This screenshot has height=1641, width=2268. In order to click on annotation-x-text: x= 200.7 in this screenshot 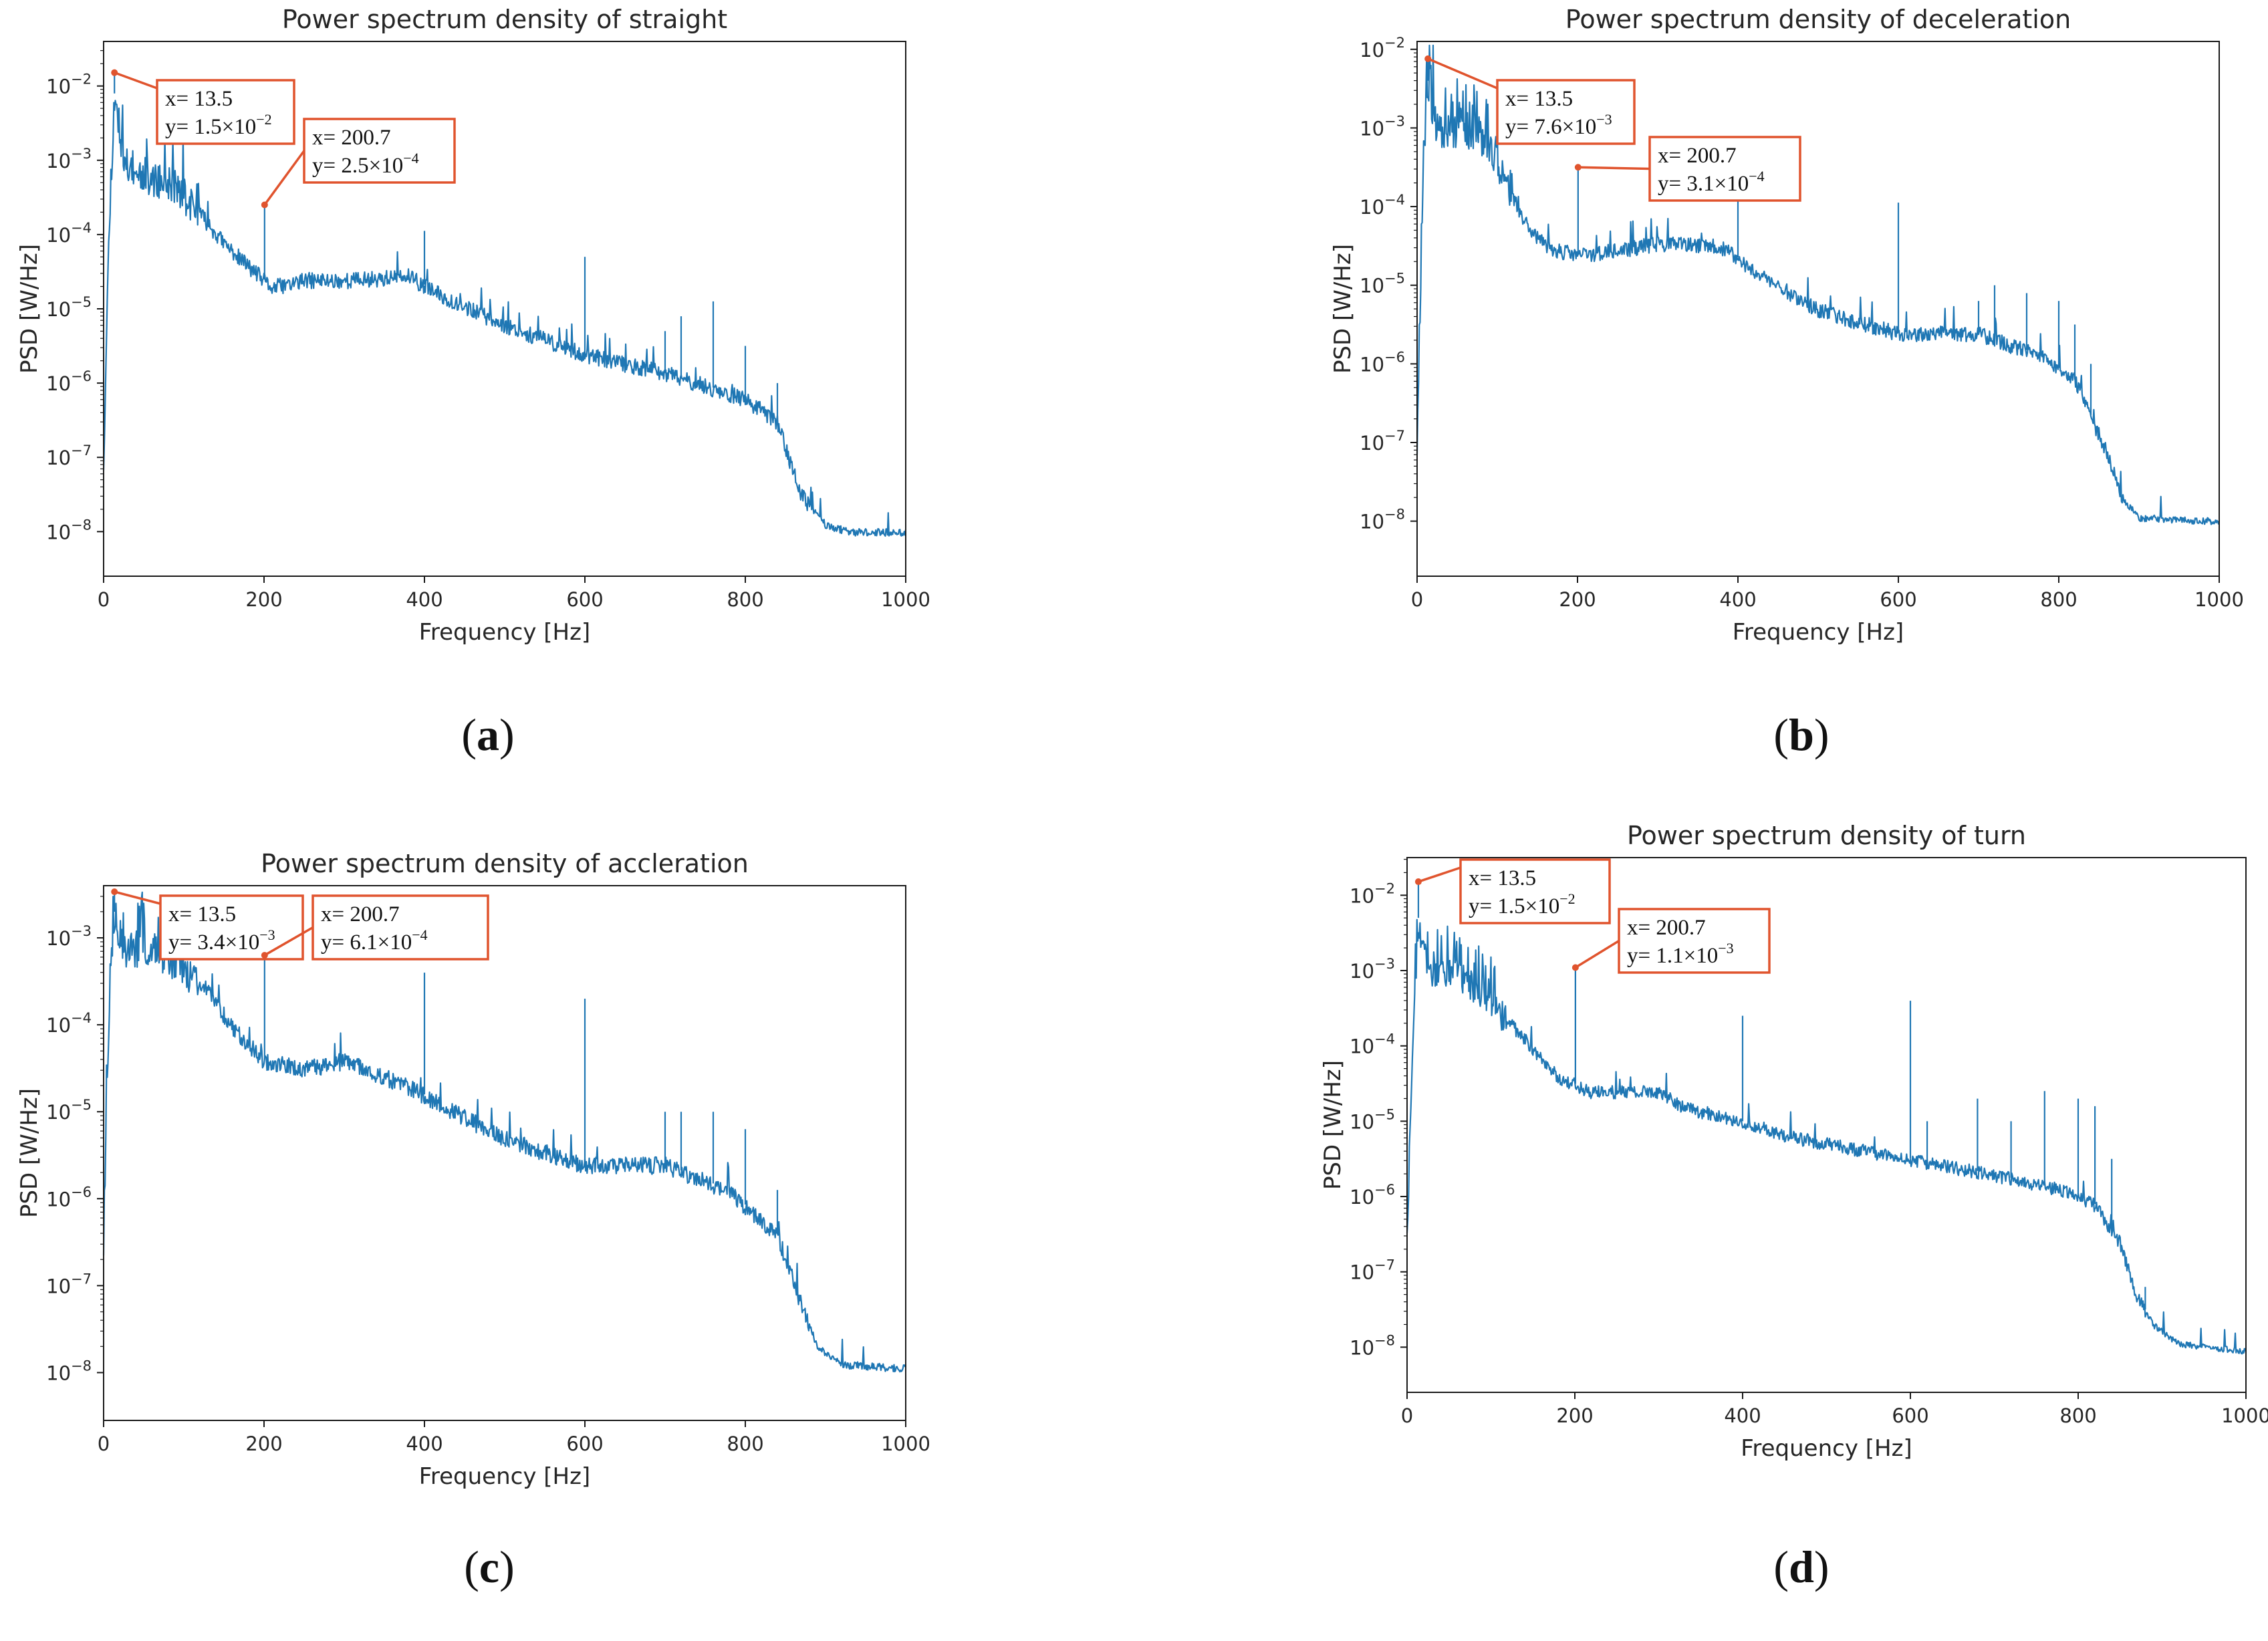, I will do `click(1697, 156)`.